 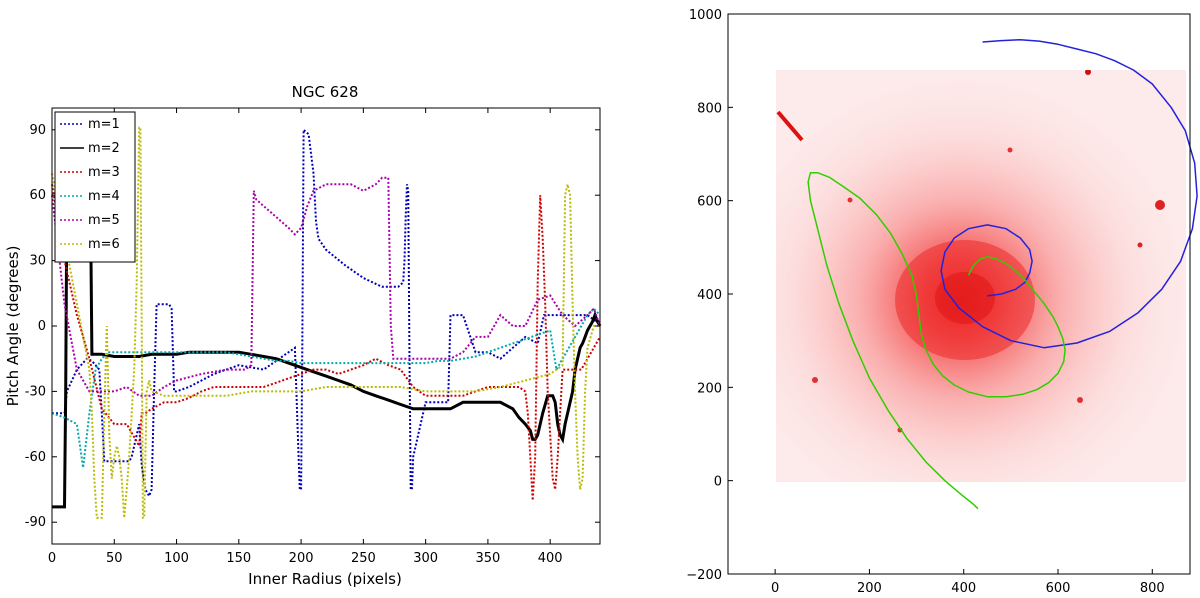 What do you see at coordinates (709, 388) in the screenshot?
I see `y-tick-label: 200` at bounding box center [709, 388].